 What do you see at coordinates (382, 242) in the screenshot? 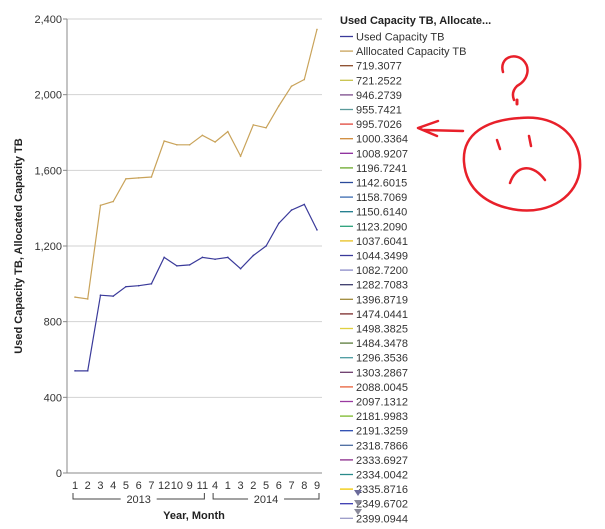
I see `legend-item-label: 1037.6041` at bounding box center [382, 242].